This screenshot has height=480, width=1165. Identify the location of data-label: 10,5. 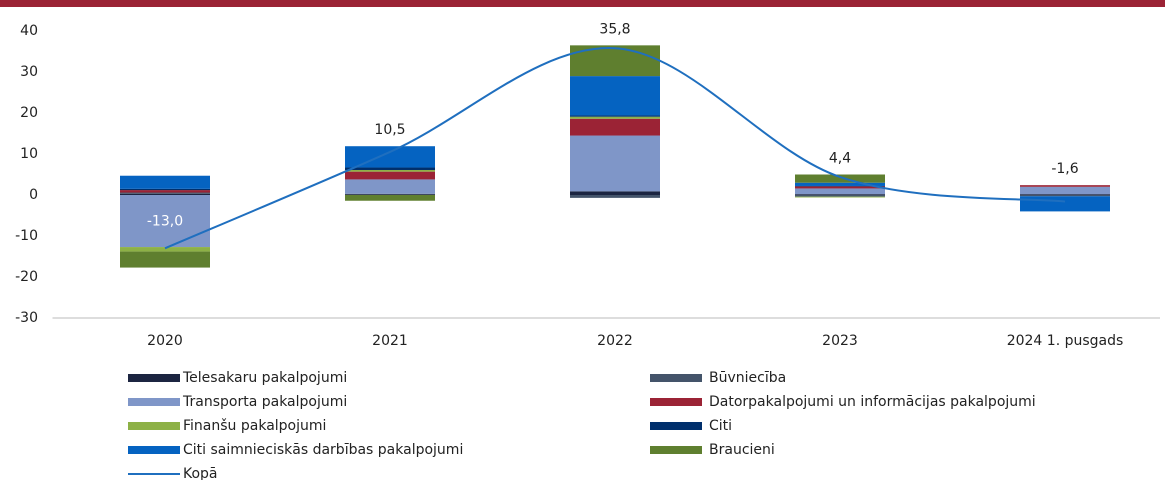
(389, 130).